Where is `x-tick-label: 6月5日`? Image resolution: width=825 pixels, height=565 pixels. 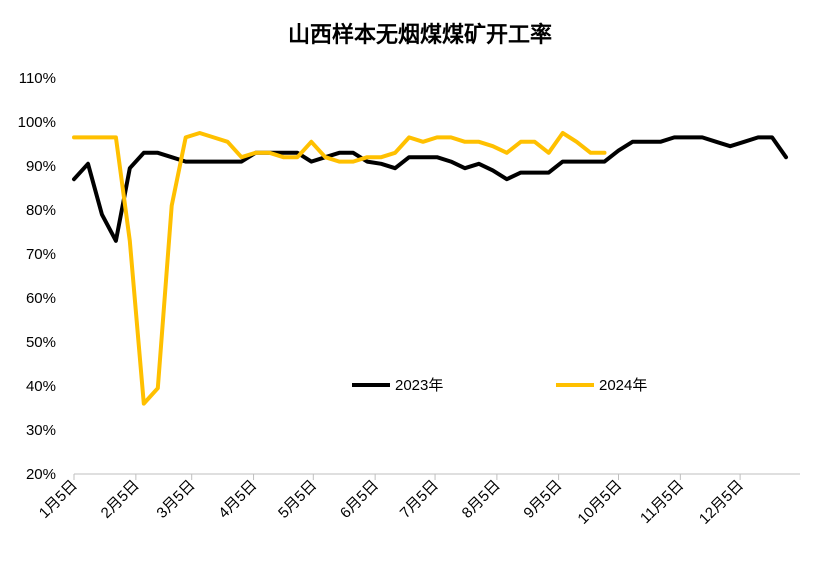 x-tick-label: 6月5日 is located at coordinates (359, 499).